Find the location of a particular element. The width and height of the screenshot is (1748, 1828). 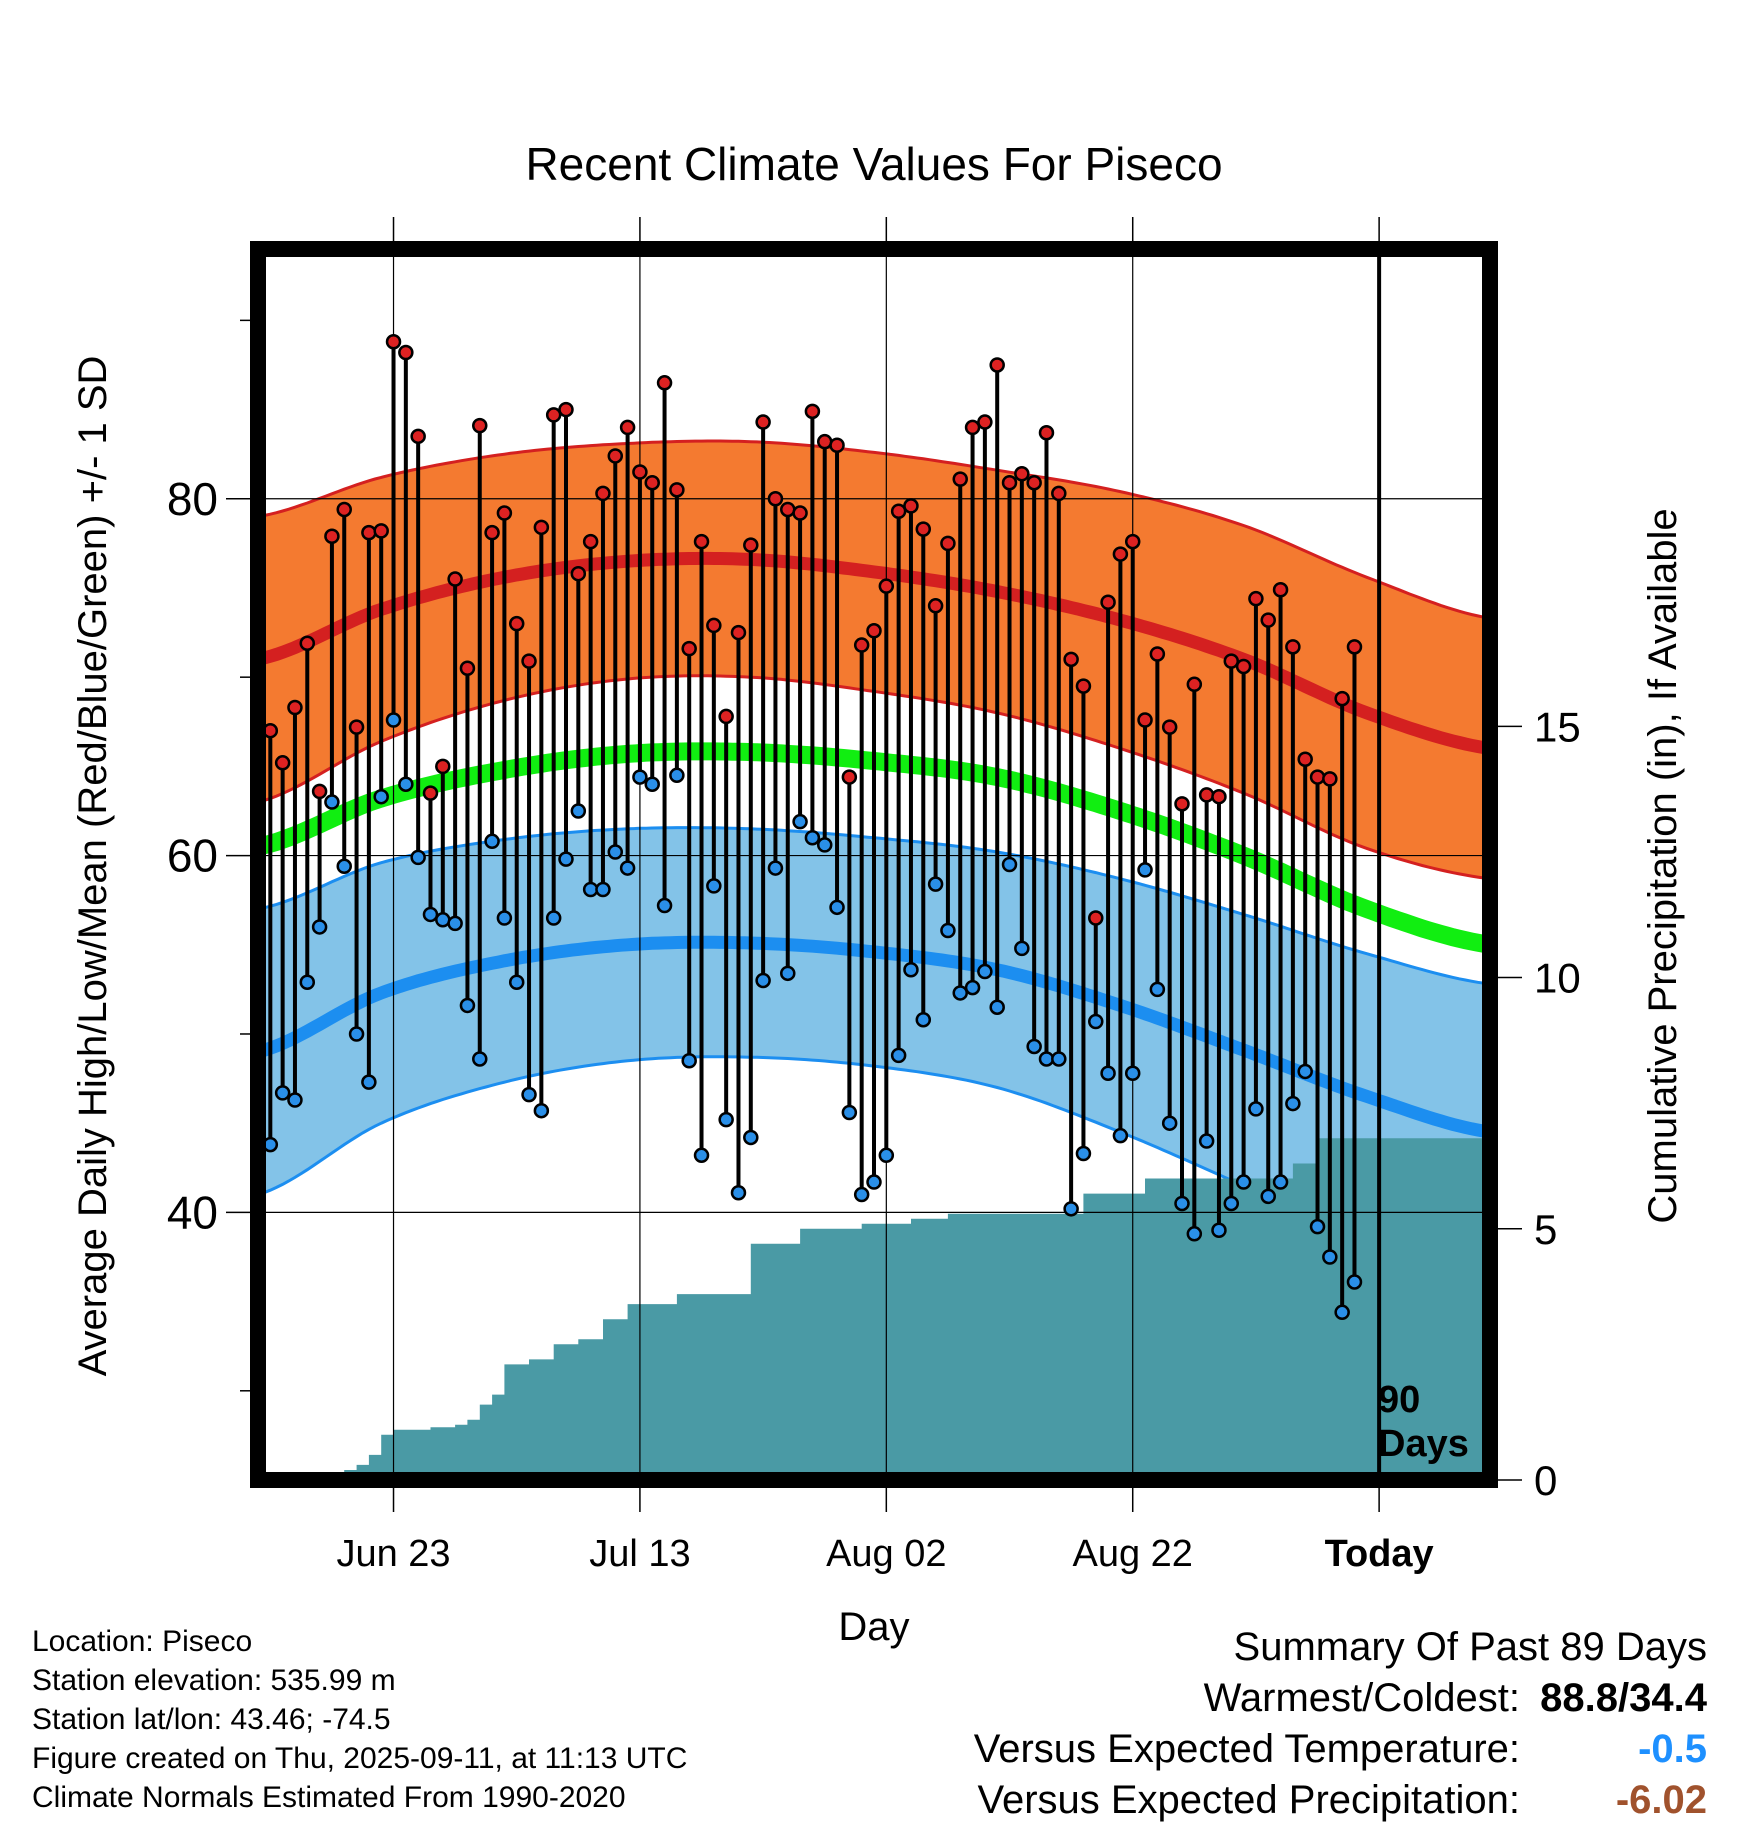

y-tick-label-left: 80 is located at coordinates (192, 499).